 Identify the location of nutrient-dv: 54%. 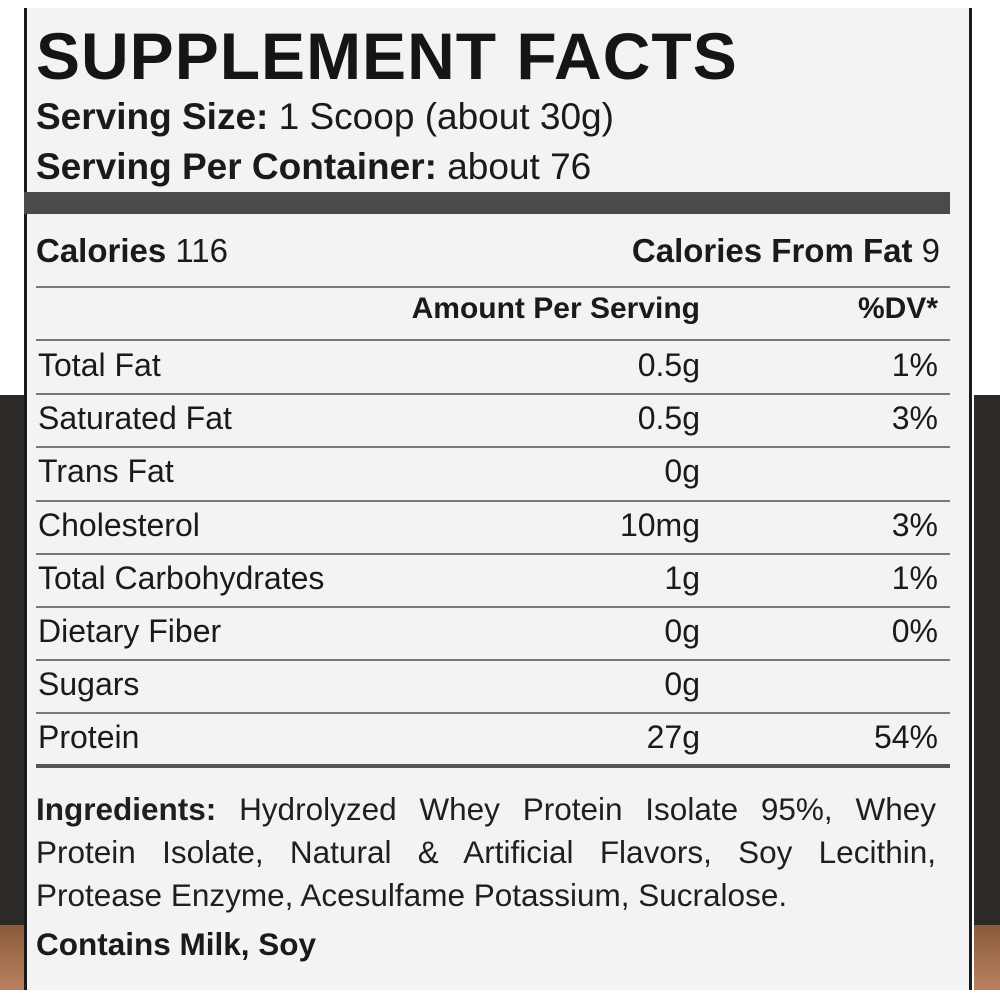
(905, 737).